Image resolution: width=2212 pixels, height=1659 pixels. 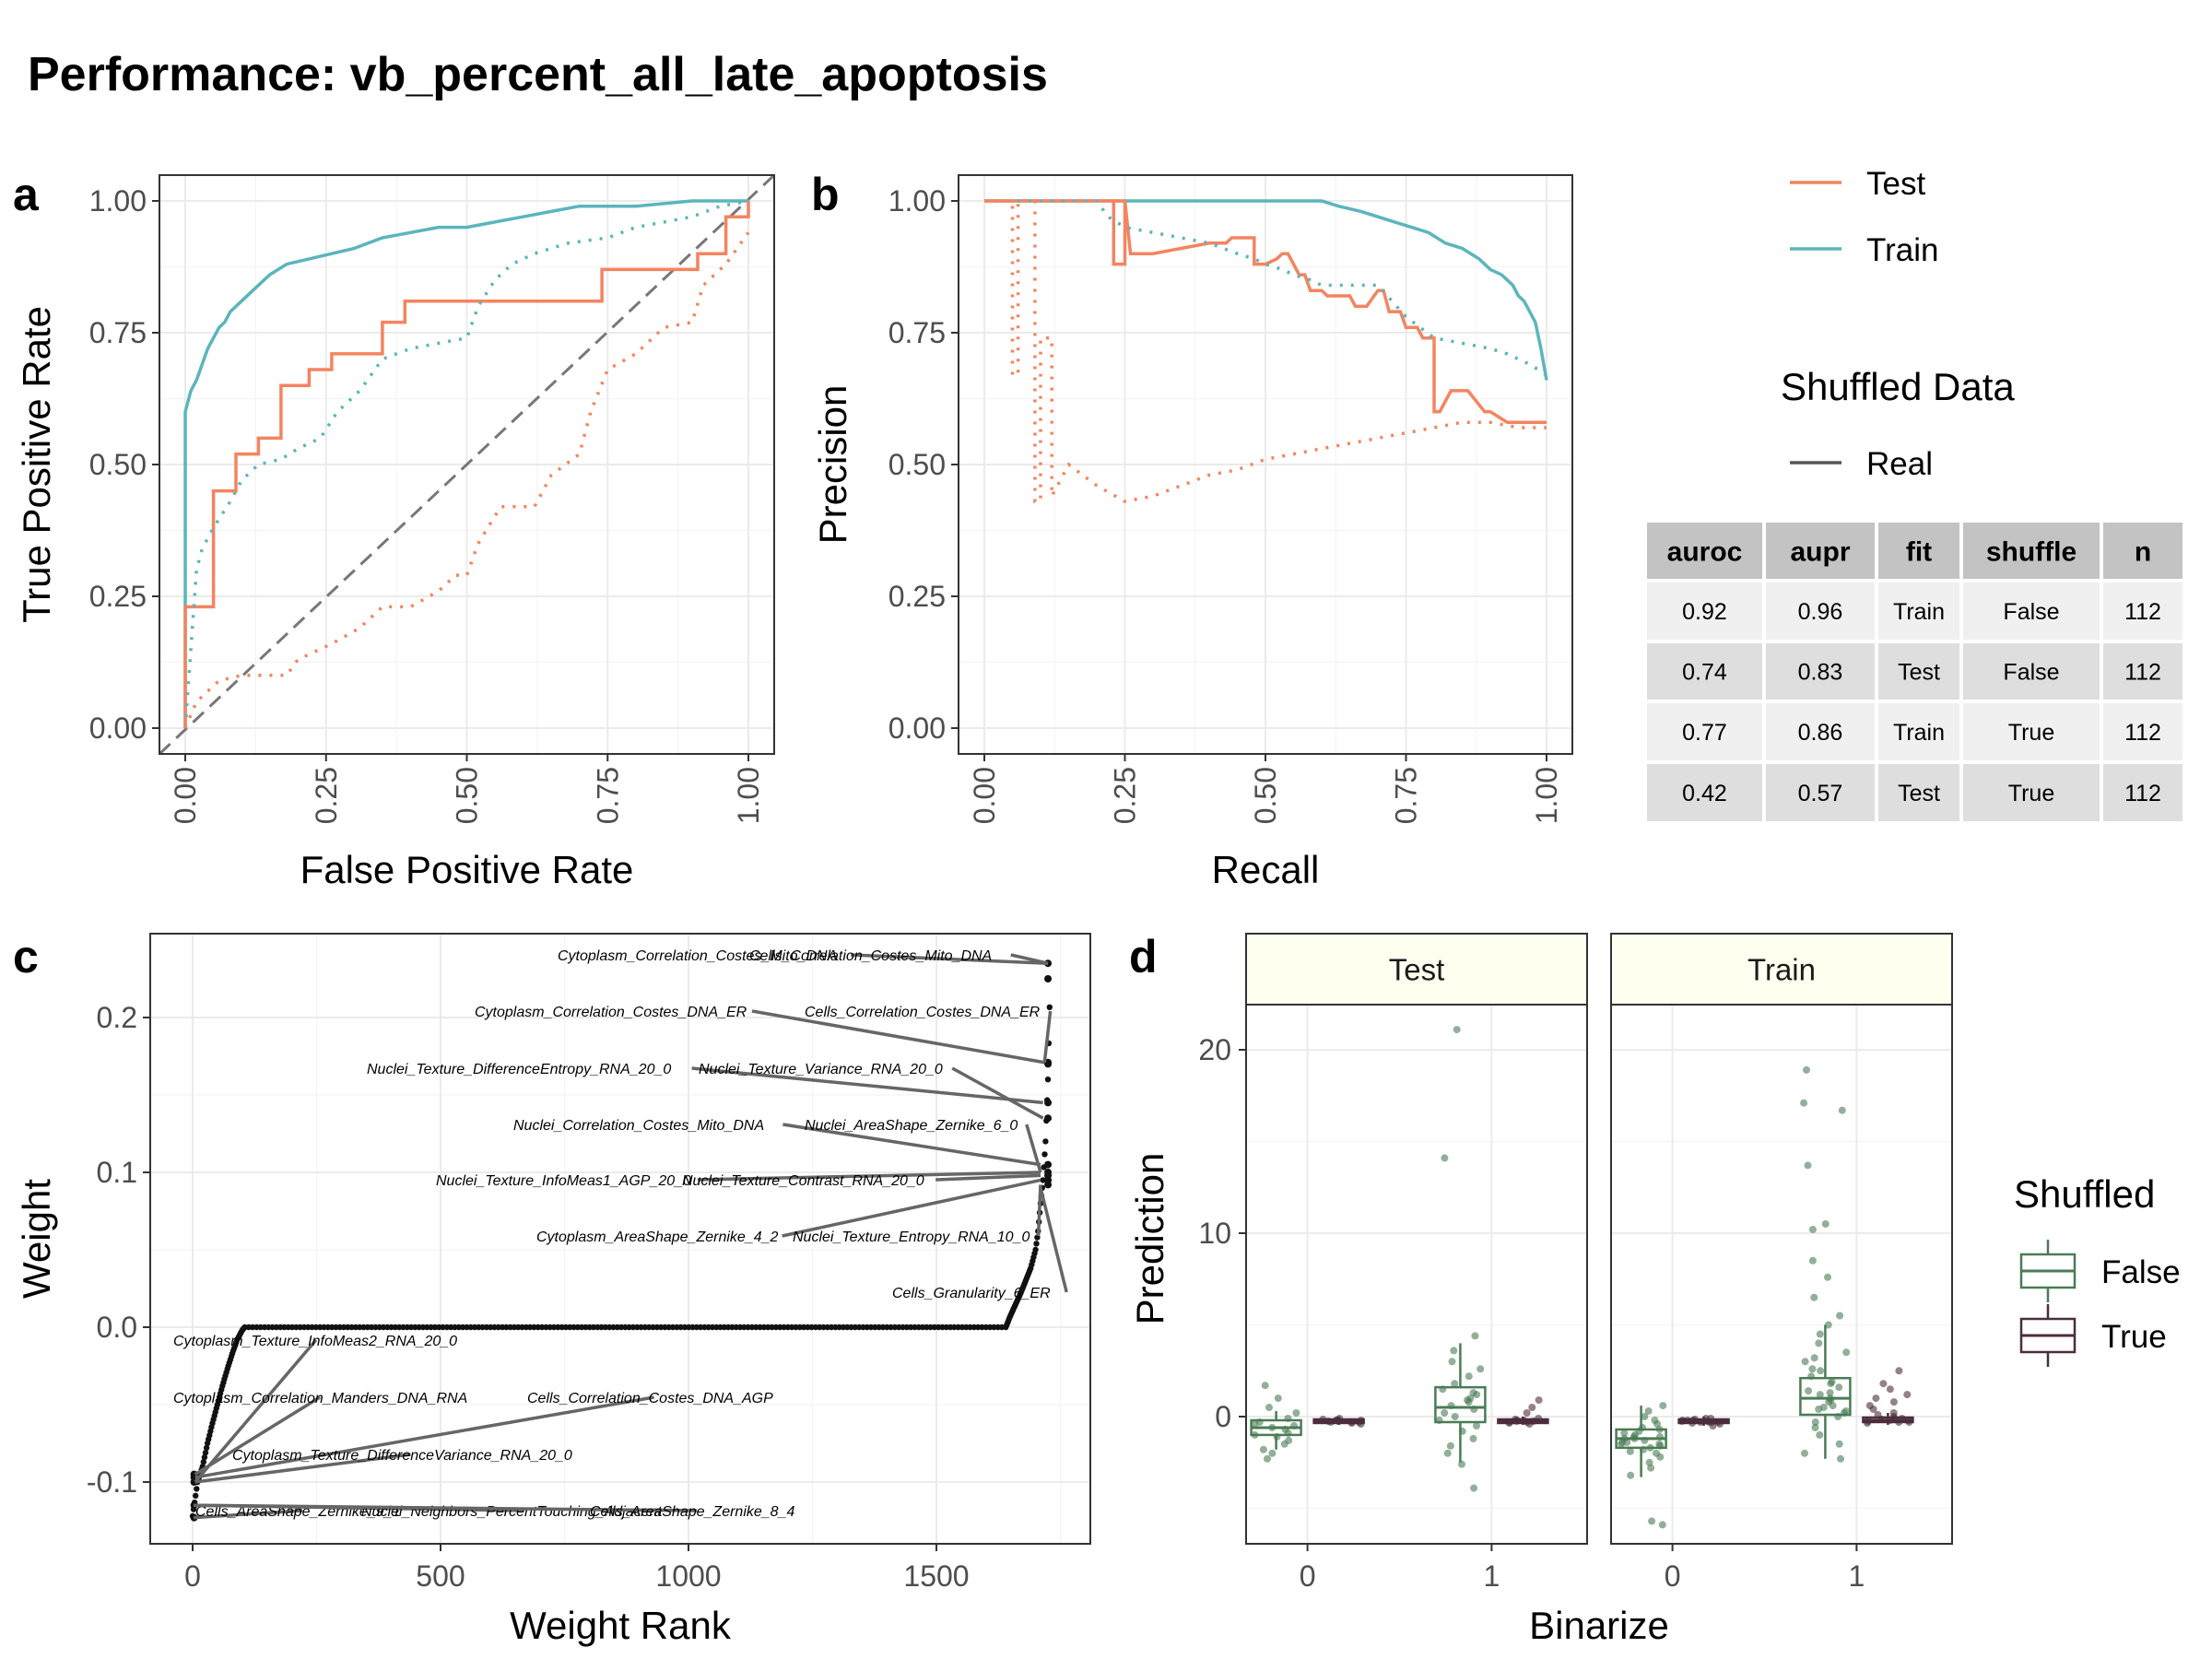 I want to click on table-cell-value: Test, so click(x=1919, y=793).